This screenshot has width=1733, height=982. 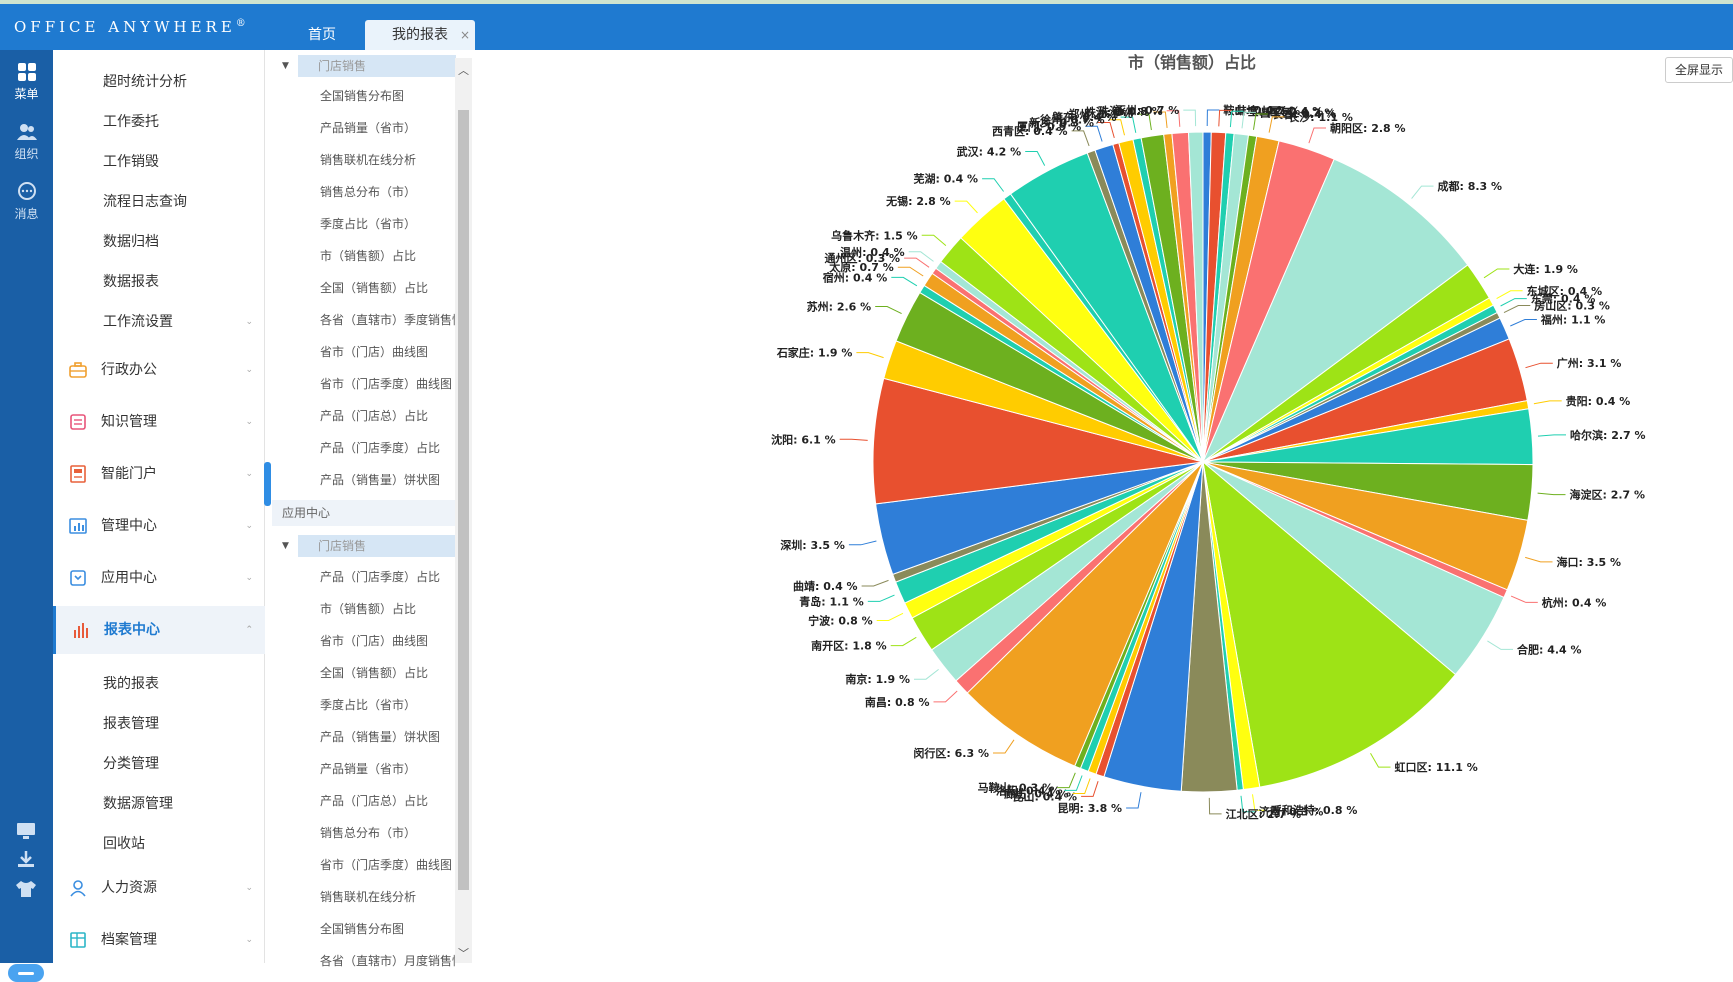 What do you see at coordinates (1304, 114) in the screenshot?
I see `pie-data-label: 长春: 0.4 %` at bounding box center [1304, 114].